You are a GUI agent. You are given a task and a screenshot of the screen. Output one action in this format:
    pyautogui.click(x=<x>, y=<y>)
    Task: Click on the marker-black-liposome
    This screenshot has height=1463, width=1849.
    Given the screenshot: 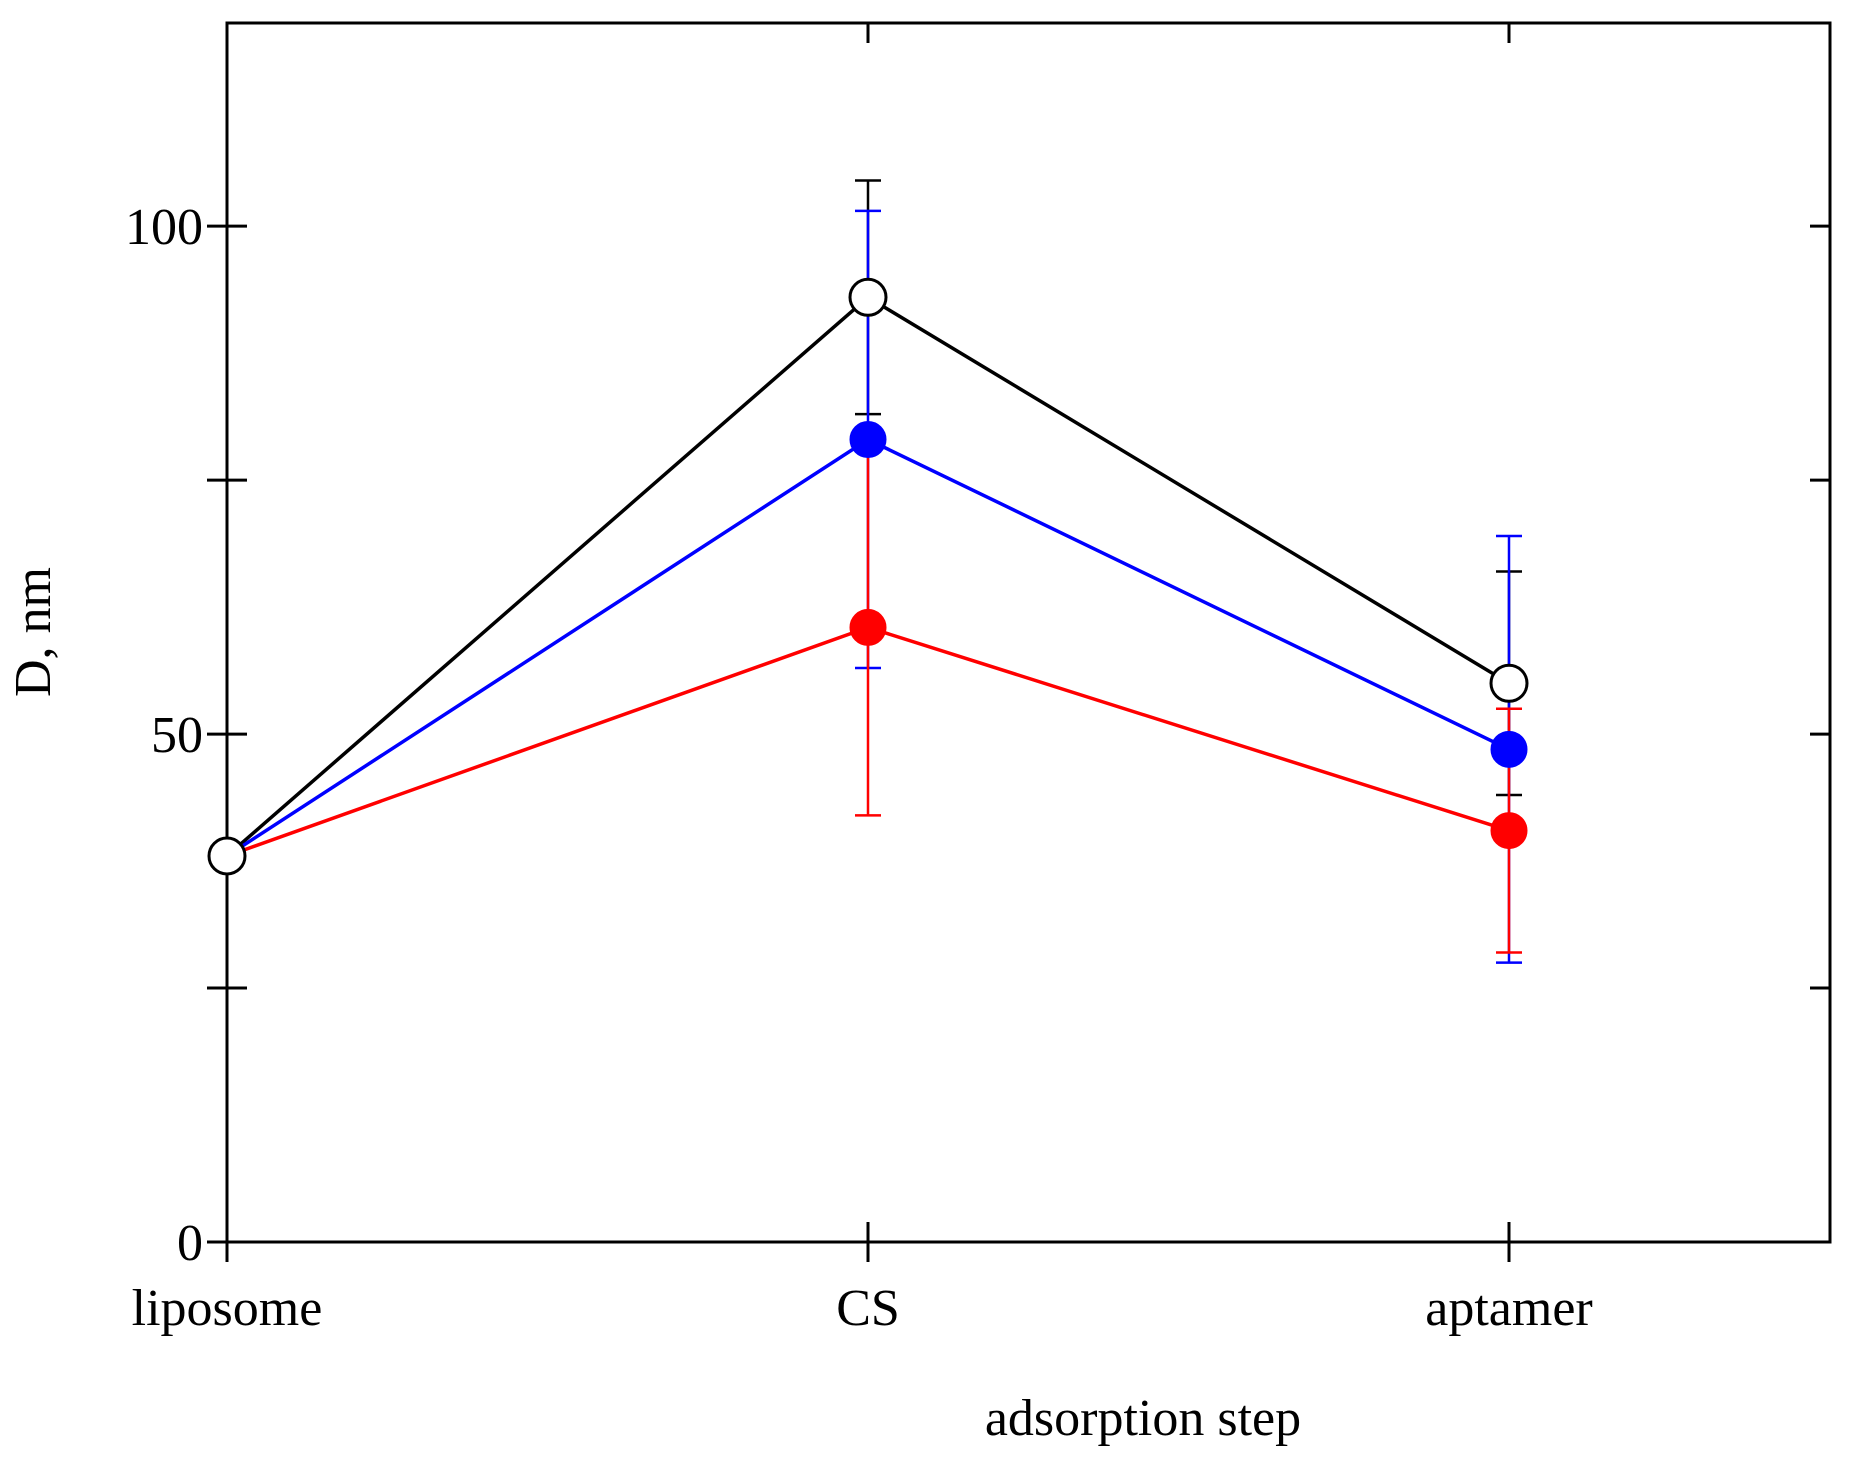 What is the action you would take?
    pyautogui.click(x=227, y=856)
    